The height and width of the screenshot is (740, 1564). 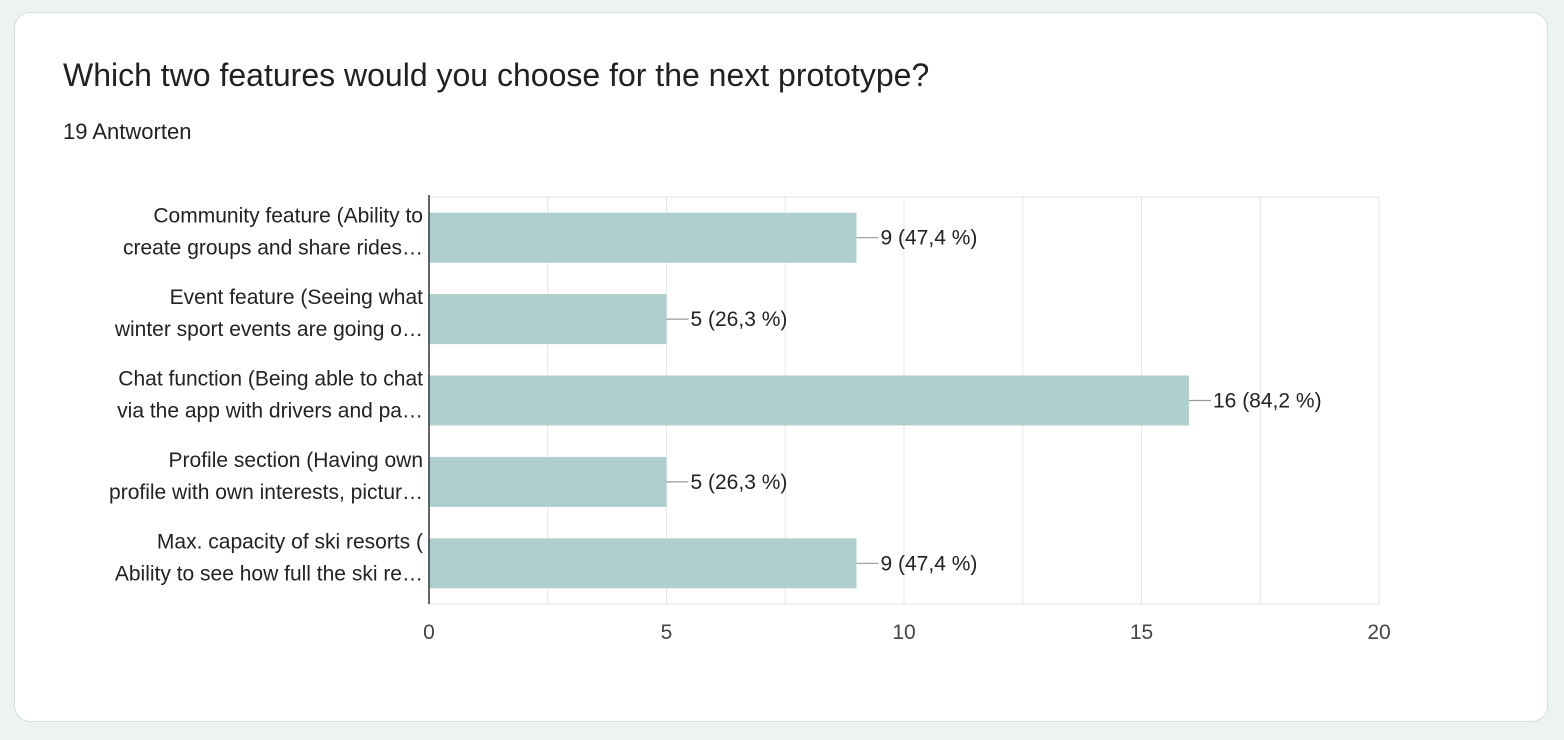 I want to click on category-label: Community feature (Ability to, so click(x=288, y=216).